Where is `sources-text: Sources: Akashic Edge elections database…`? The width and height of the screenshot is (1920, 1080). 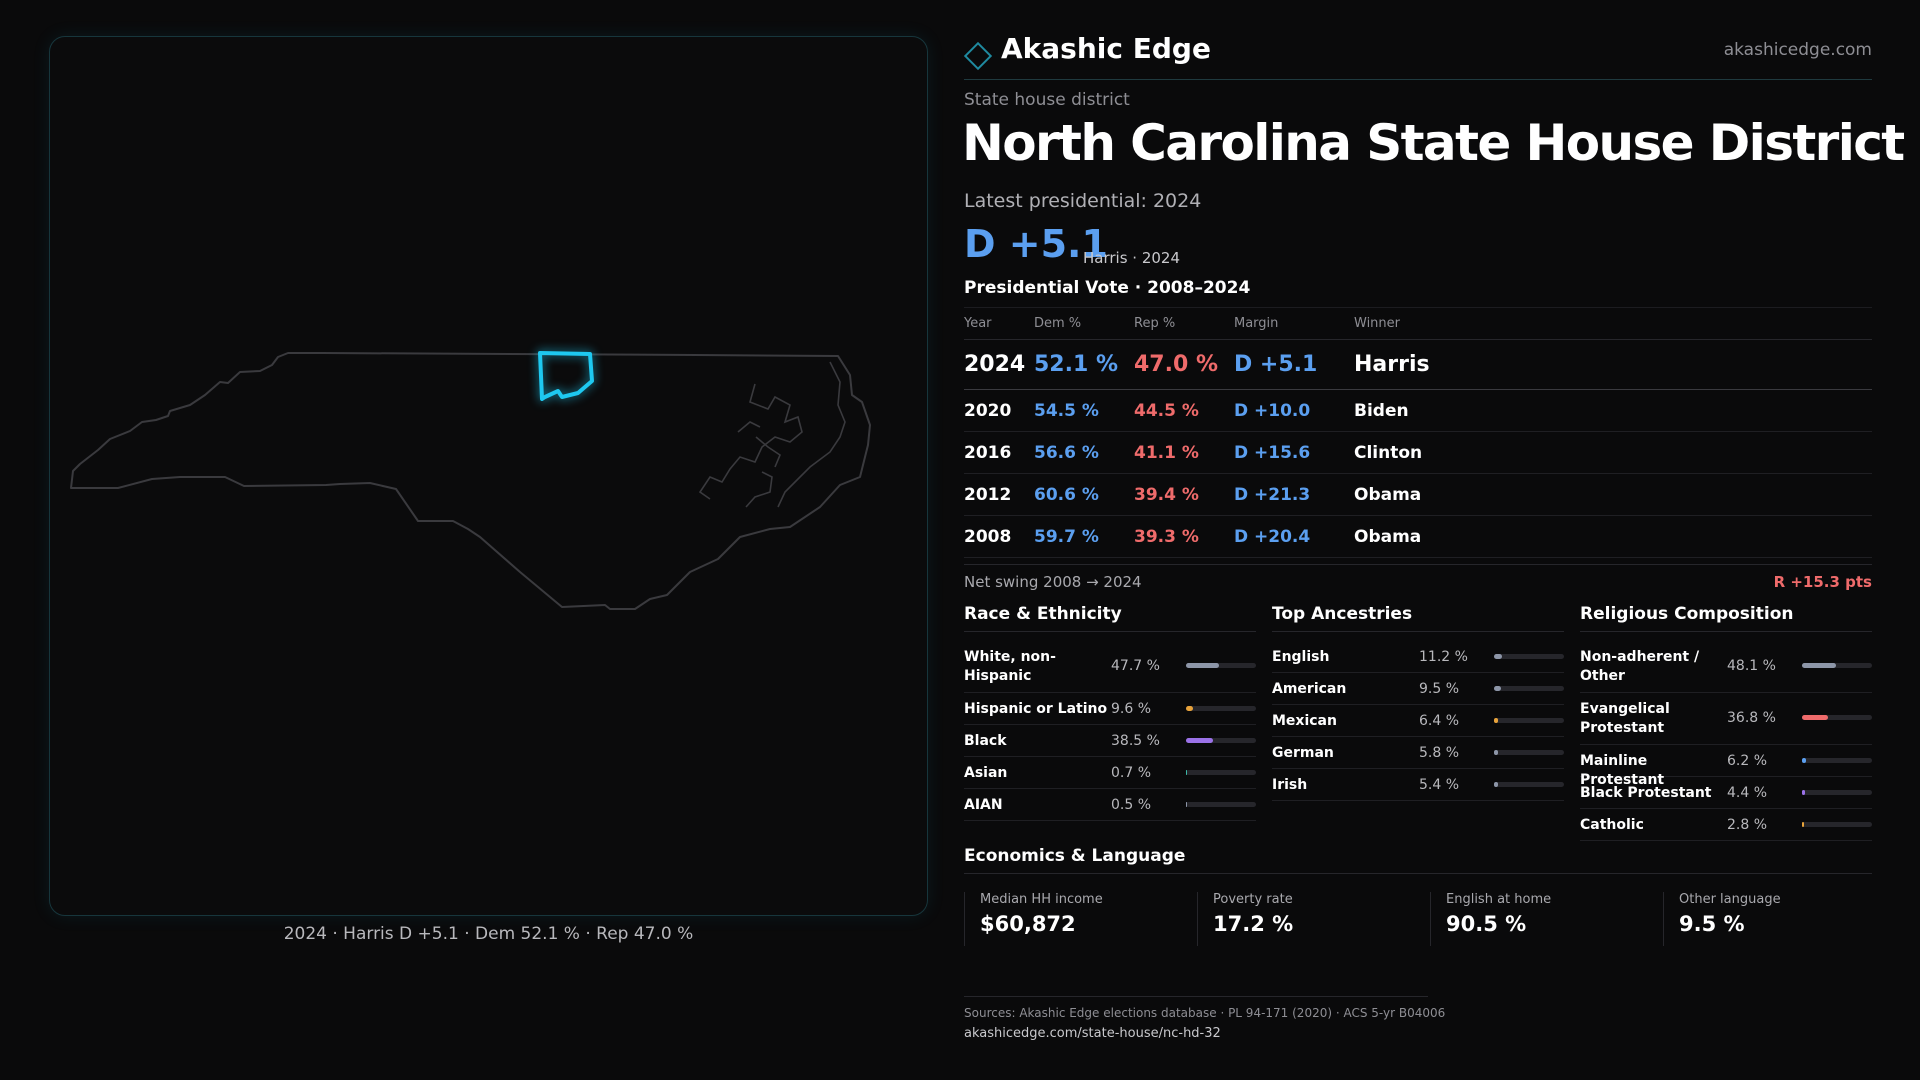
sources-text: Sources: Akashic Edge elections database… is located at coordinates (1205, 1013).